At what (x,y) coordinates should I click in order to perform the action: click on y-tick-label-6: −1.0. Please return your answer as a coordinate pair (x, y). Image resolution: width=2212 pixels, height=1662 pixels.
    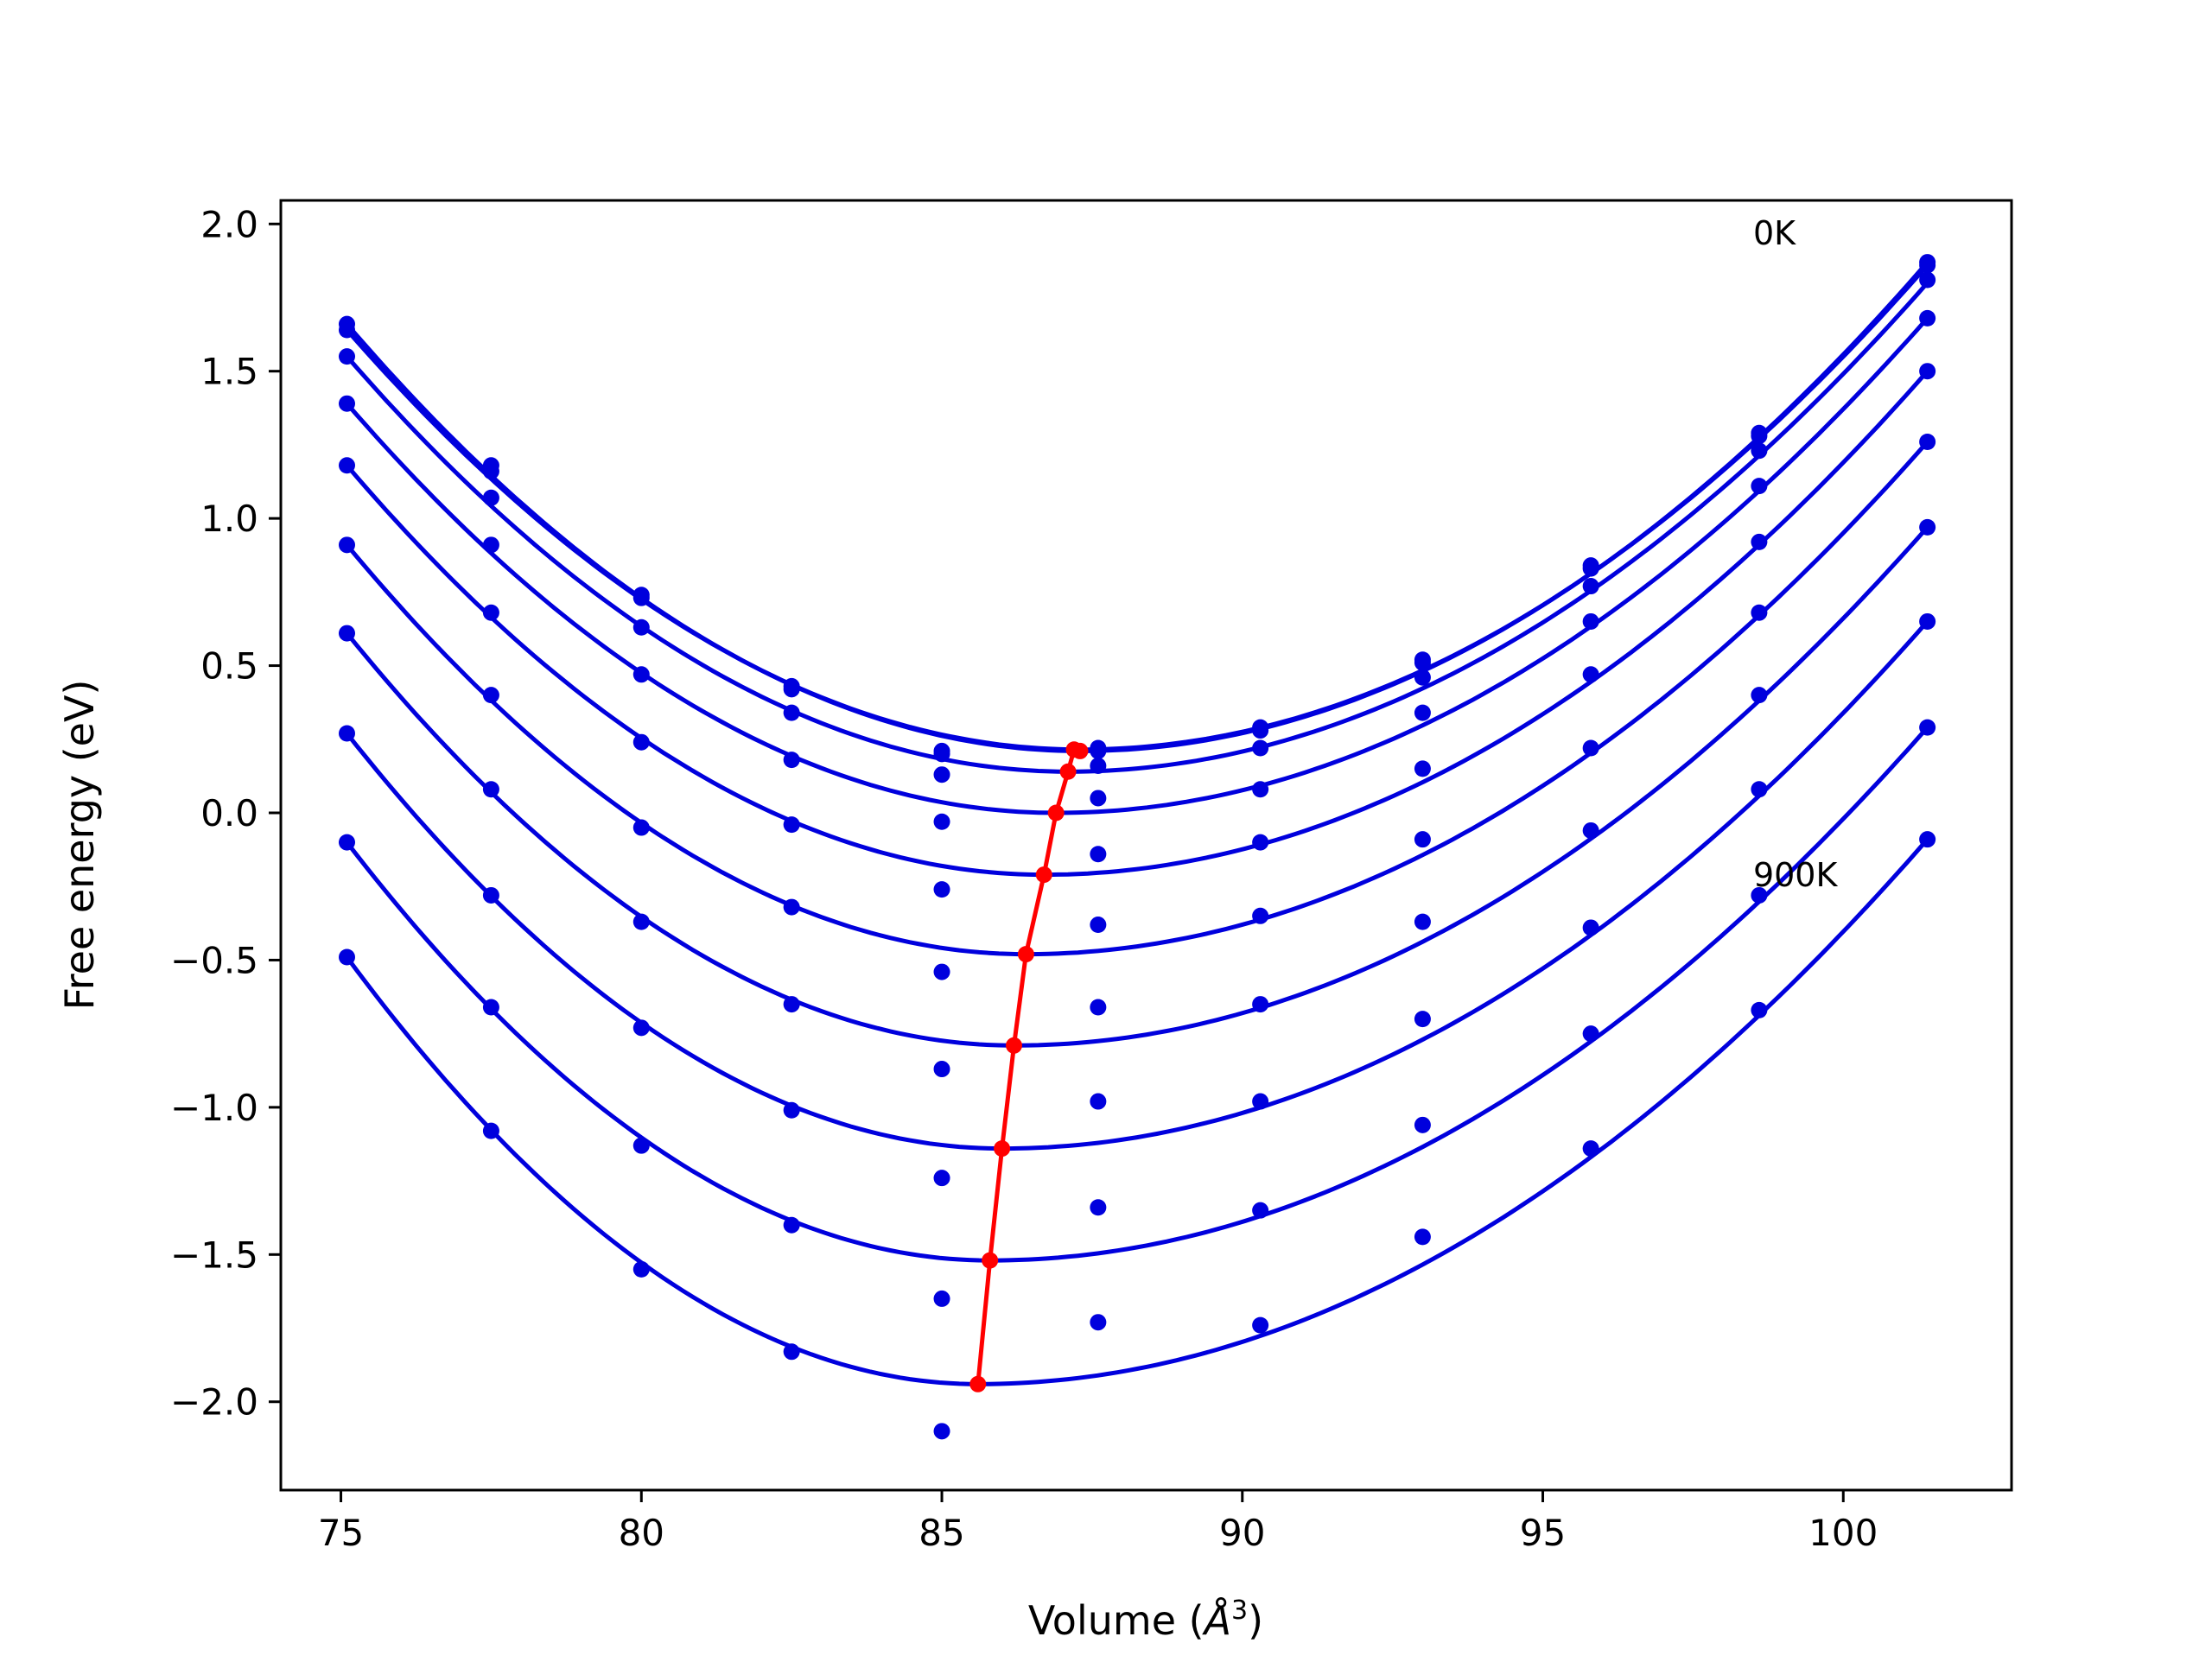
    Looking at the image, I should click on (214, 1108).